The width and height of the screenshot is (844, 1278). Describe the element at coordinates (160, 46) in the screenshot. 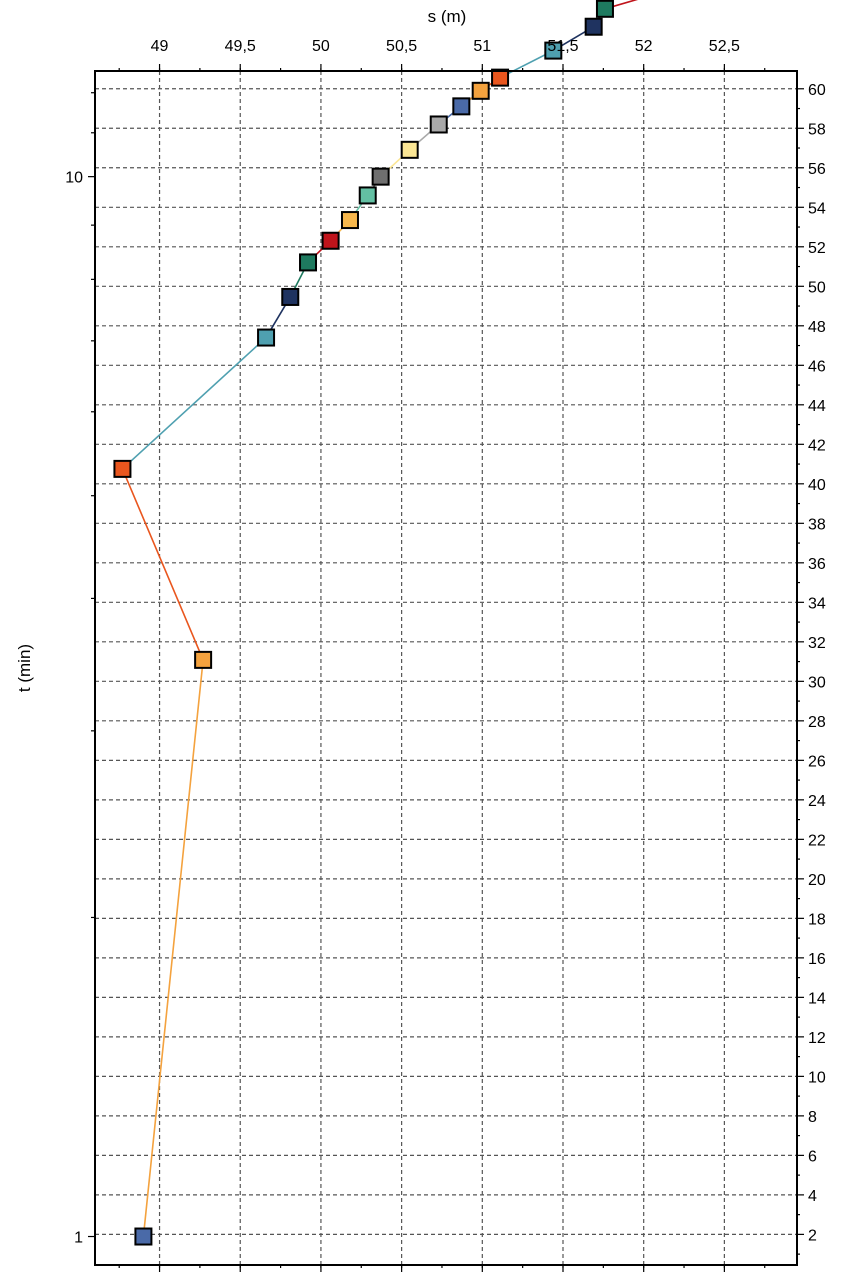

I see `x-tick-label-top: 49` at that location.